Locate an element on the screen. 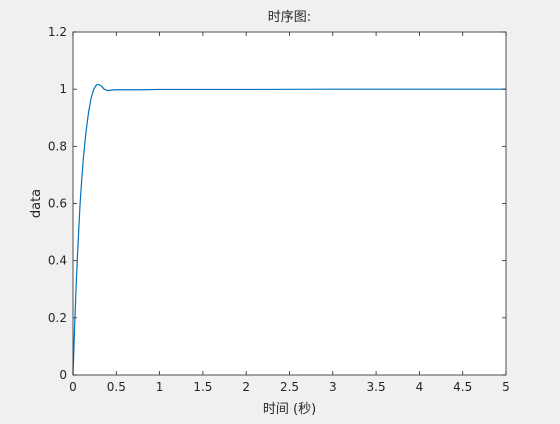 The image size is (560, 424). y-tick-label: 0 is located at coordinates (63, 375).